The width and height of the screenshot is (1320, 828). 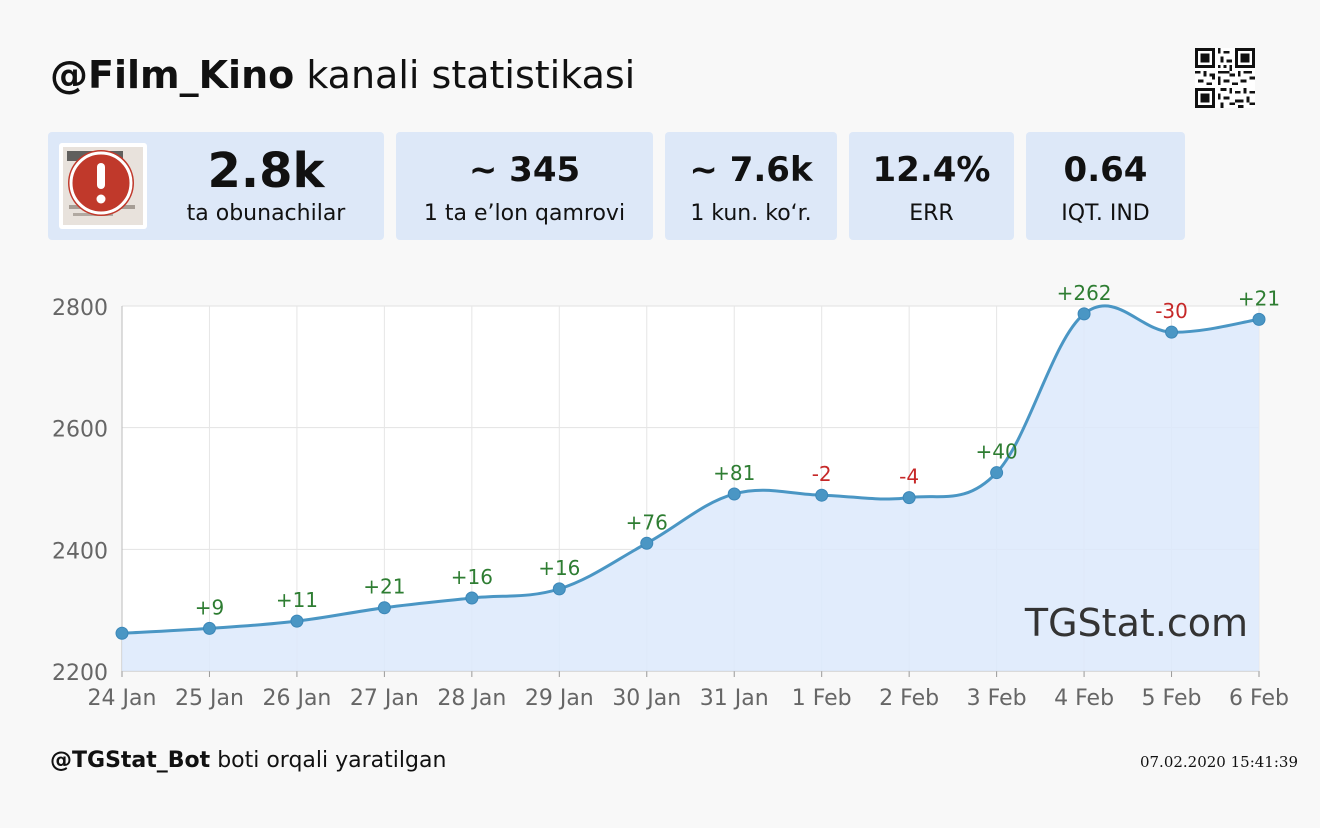 I want to click on x-tick-label: 30 Jan, so click(x=646, y=698).